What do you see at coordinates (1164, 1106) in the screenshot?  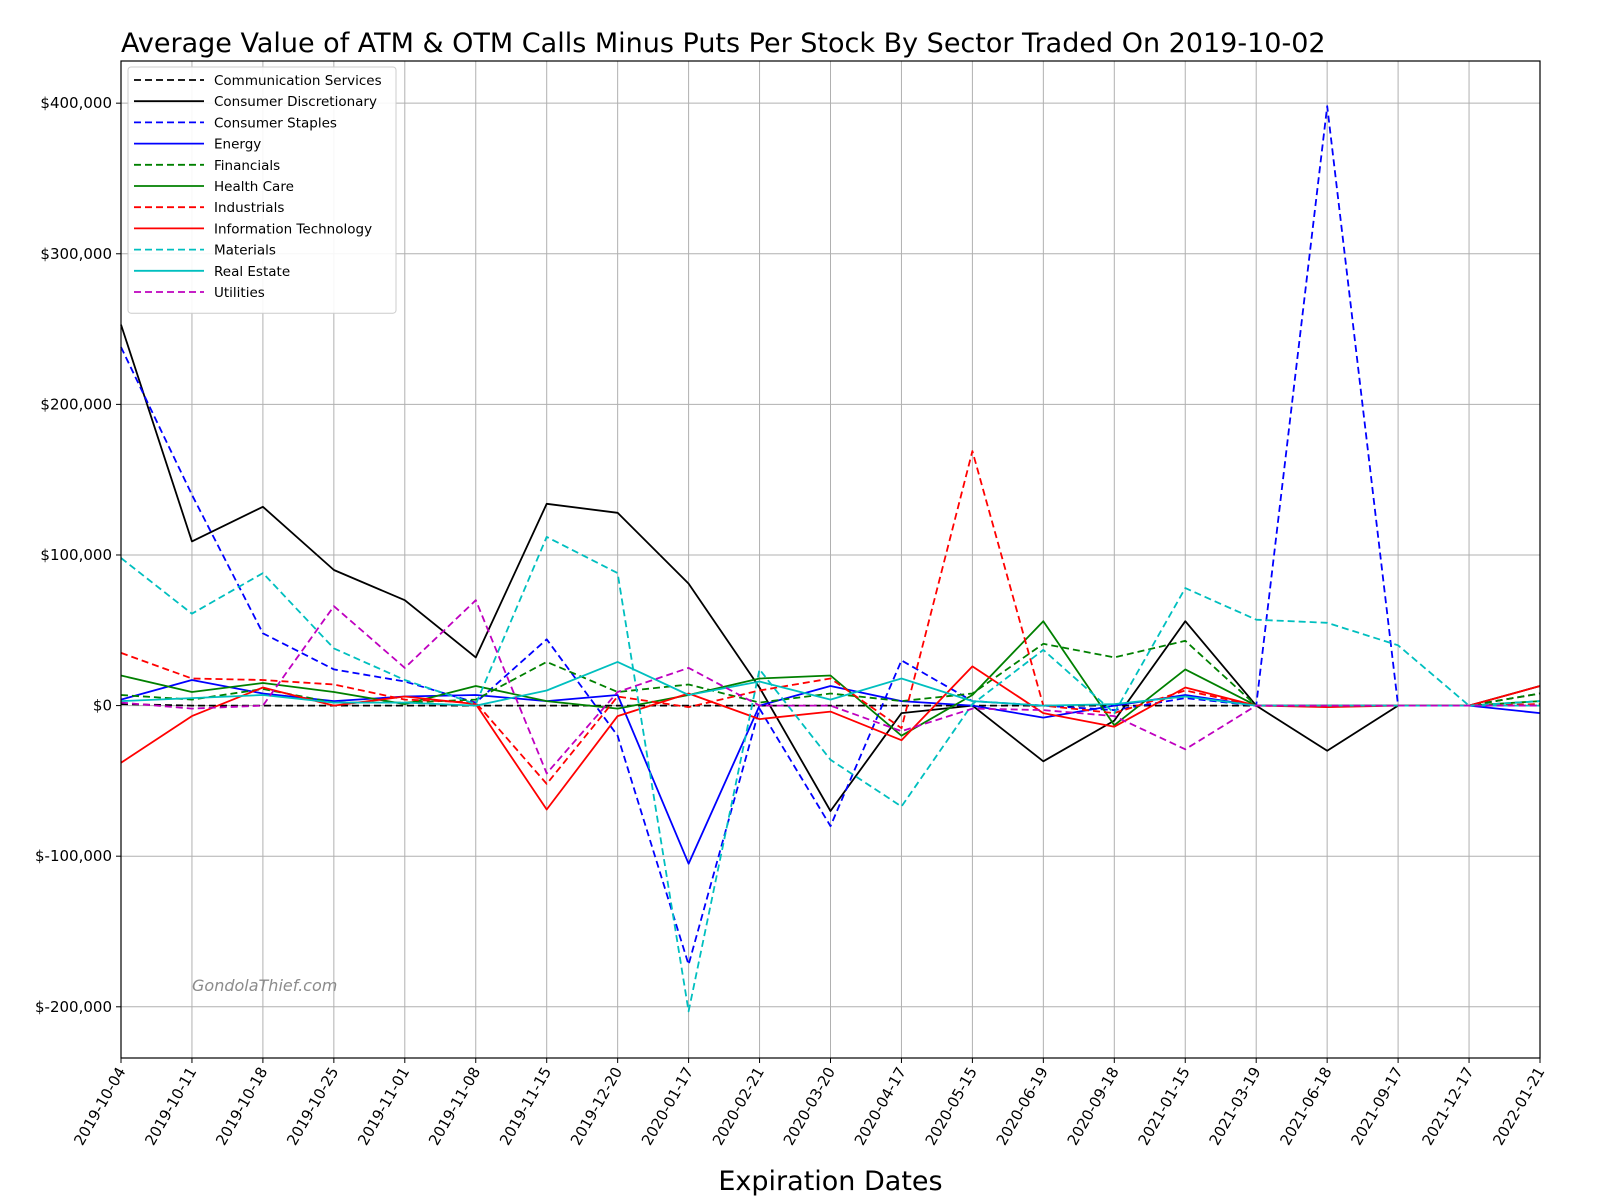 I see `x-tick-label: 2021-01-15` at bounding box center [1164, 1106].